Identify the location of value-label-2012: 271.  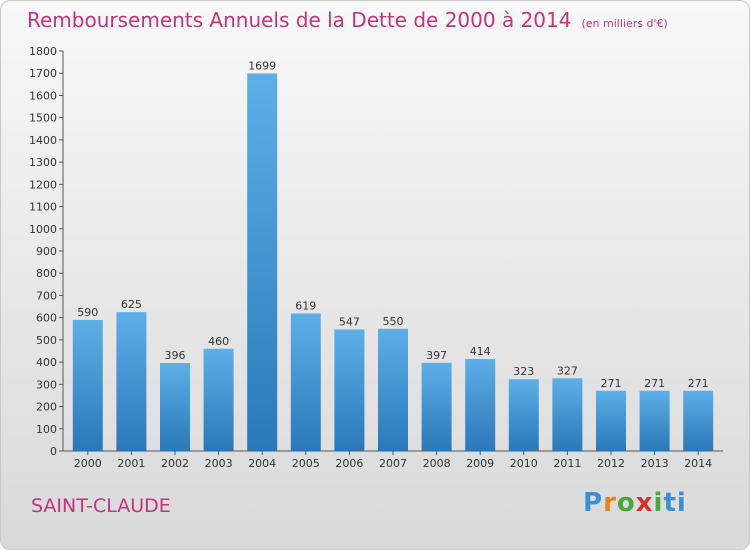
(611, 383).